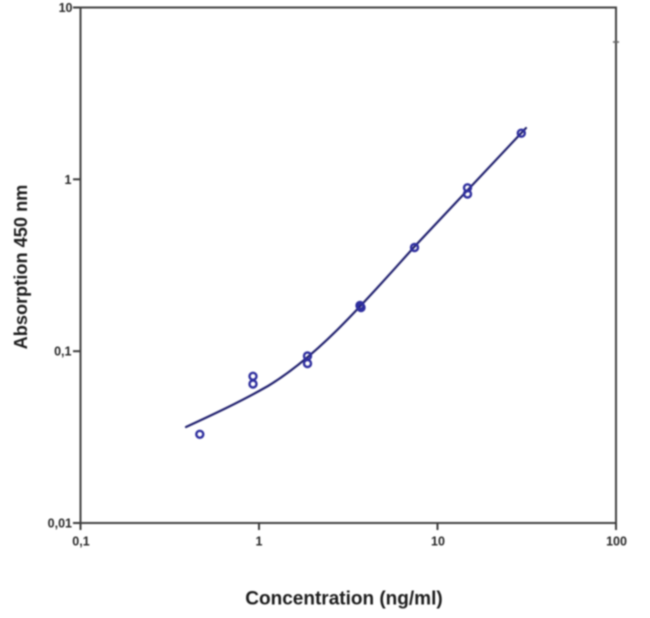  I want to click on svg-text: 100, so click(616, 542).